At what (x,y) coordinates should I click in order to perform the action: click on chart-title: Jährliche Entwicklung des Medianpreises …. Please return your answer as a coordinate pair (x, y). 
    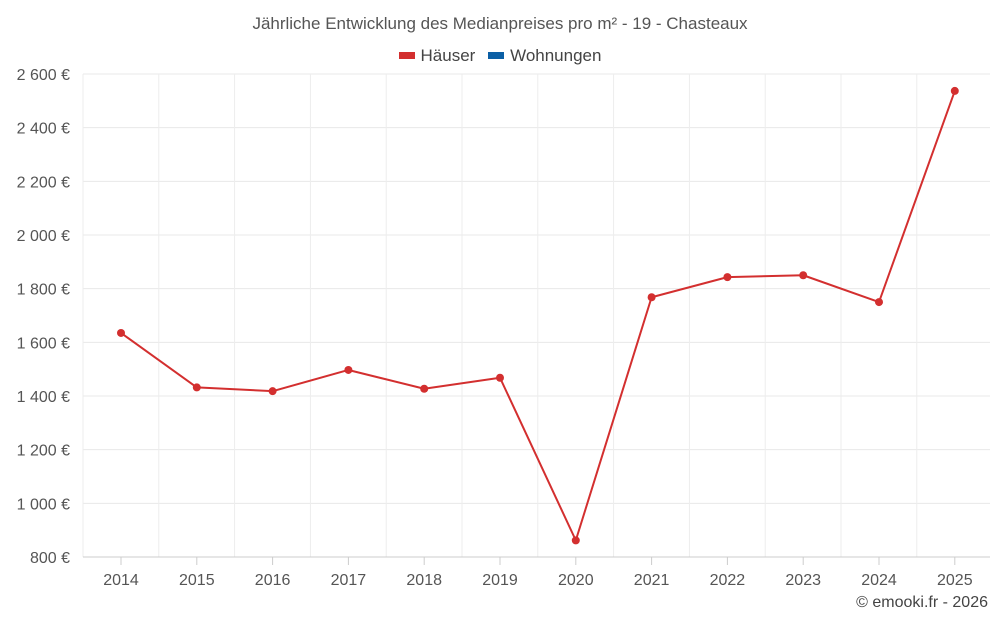
    Looking at the image, I should click on (500, 23).